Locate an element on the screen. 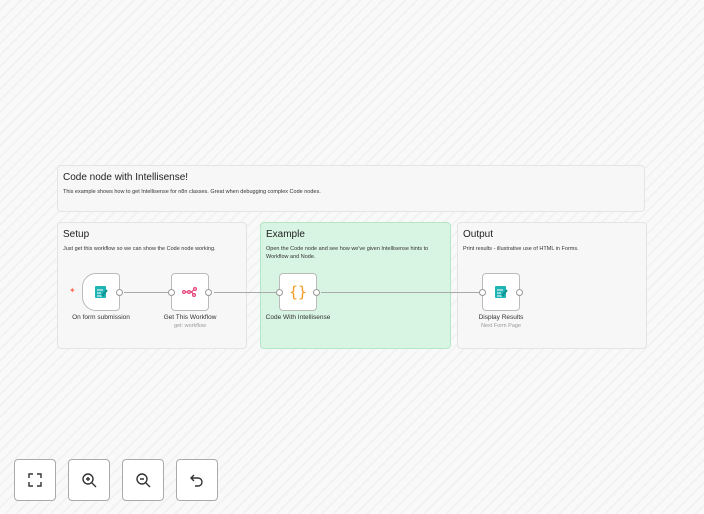 The image size is (704, 514). node-subtitle: get: workflow is located at coordinates (190, 326).